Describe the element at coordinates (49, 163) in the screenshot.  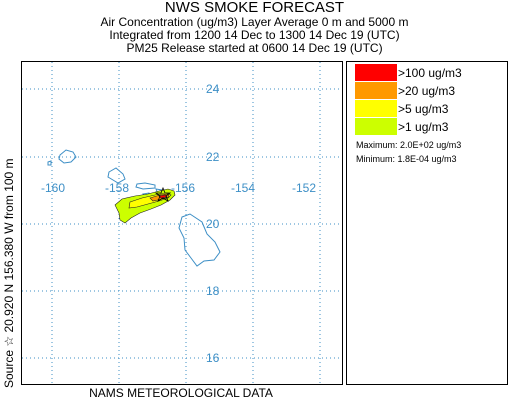
I see `island-niihau` at that location.